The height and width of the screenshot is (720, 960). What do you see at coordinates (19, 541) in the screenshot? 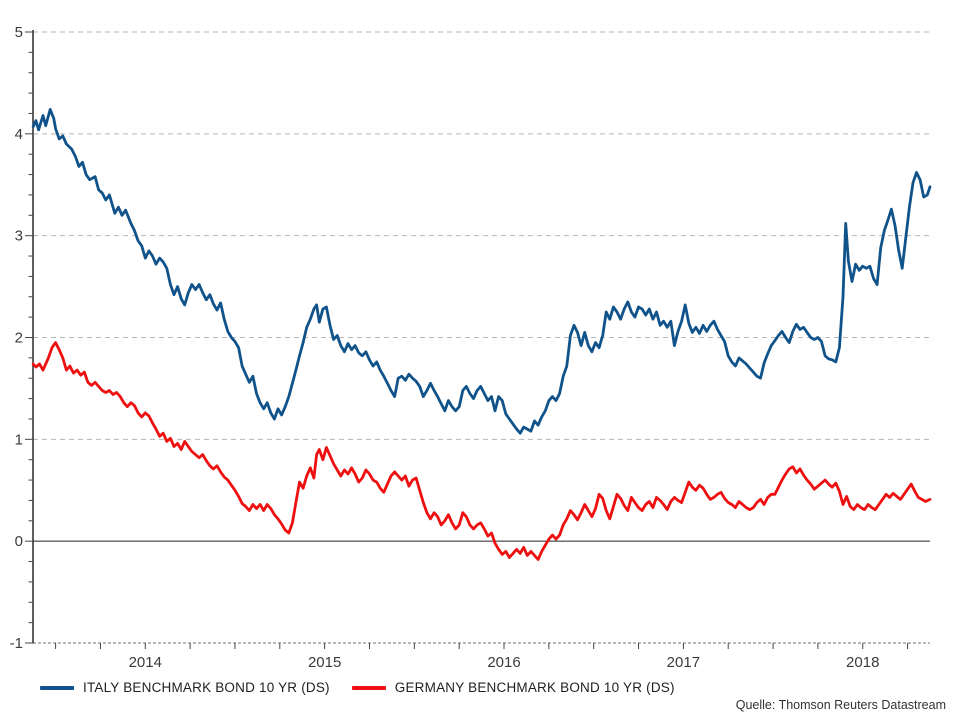
I see `y-axis-label-0: 0` at bounding box center [19, 541].